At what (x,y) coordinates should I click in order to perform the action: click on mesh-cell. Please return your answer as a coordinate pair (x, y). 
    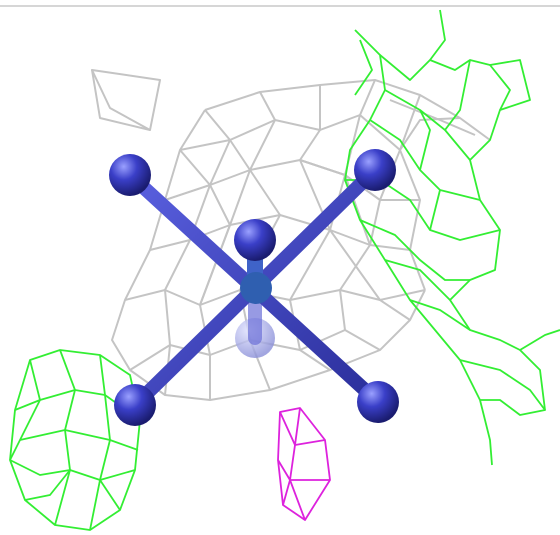
    Looking at the image, I should click on (304, 464).